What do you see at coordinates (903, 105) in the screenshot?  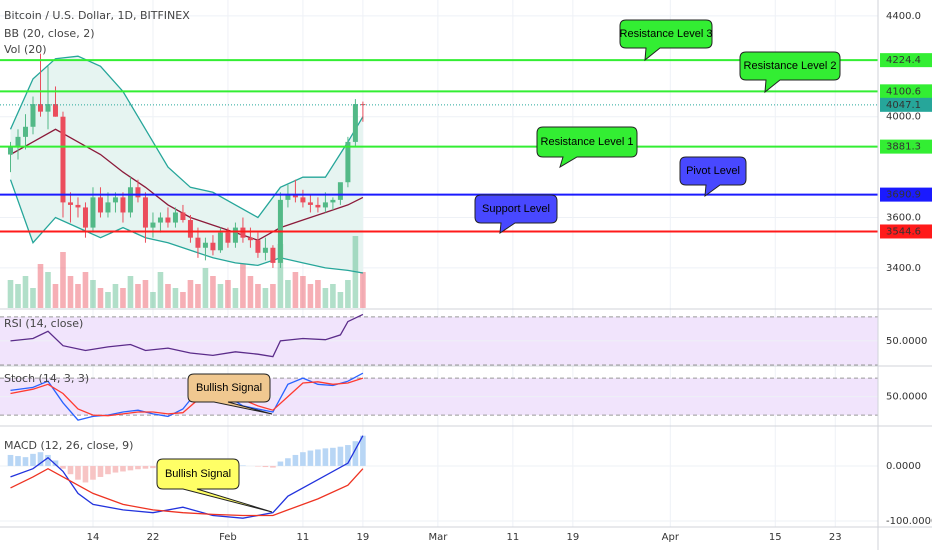 I see `last-price-text: 4047.1` at bounding box center [903, 105].